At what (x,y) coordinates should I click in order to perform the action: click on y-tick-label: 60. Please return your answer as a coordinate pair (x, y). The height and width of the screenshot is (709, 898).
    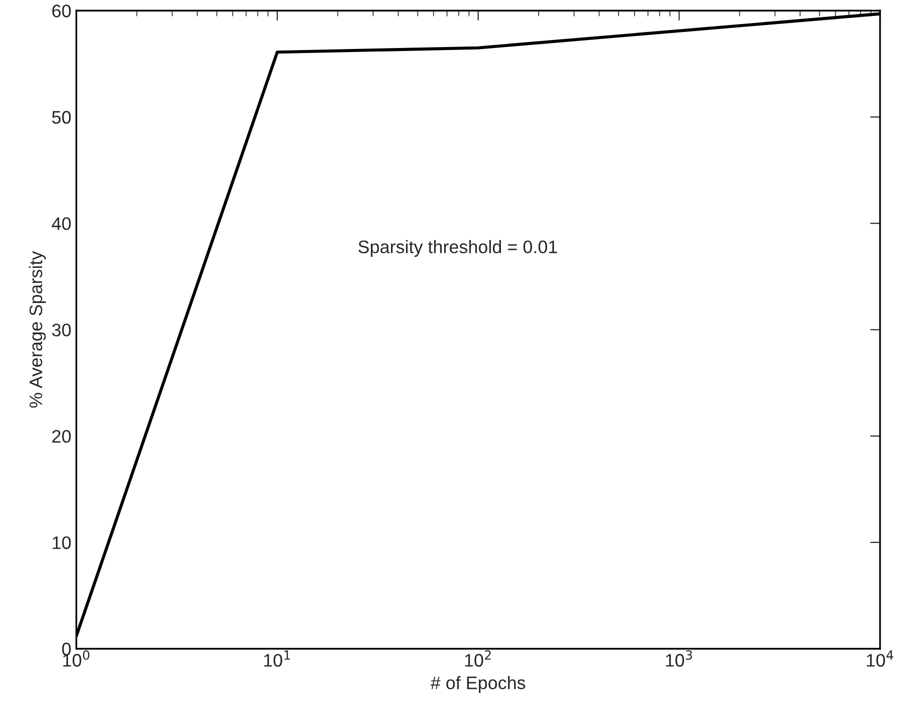
    Looking at the image, I should click on (61, 11).